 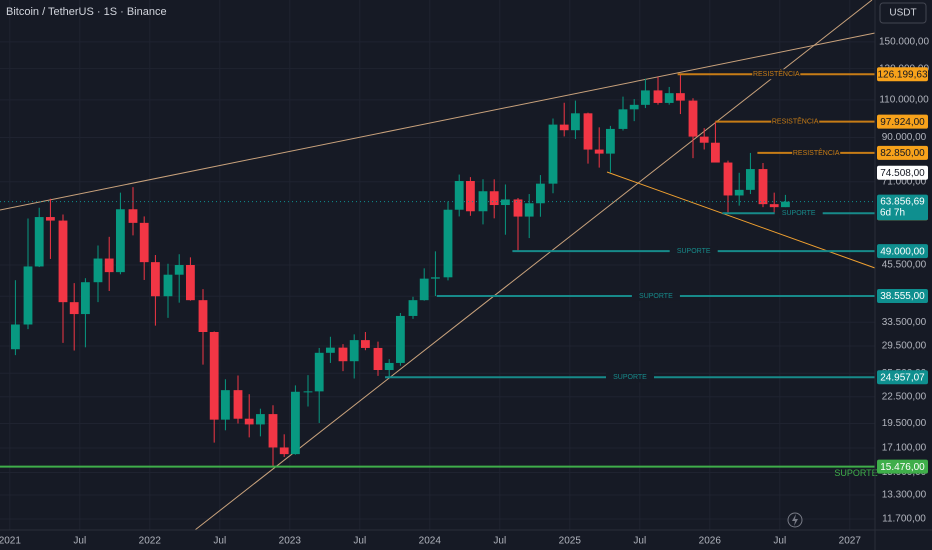 I want to click on level-label: 82.850,00, so click(x=902, y=153).